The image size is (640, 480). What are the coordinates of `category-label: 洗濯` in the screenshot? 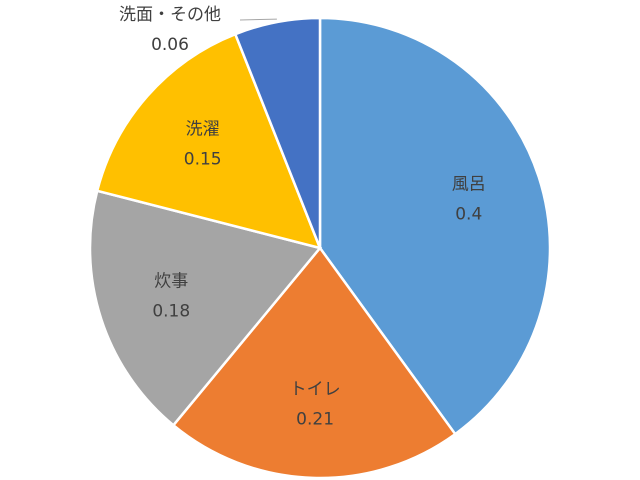 It's located at (203, 130).